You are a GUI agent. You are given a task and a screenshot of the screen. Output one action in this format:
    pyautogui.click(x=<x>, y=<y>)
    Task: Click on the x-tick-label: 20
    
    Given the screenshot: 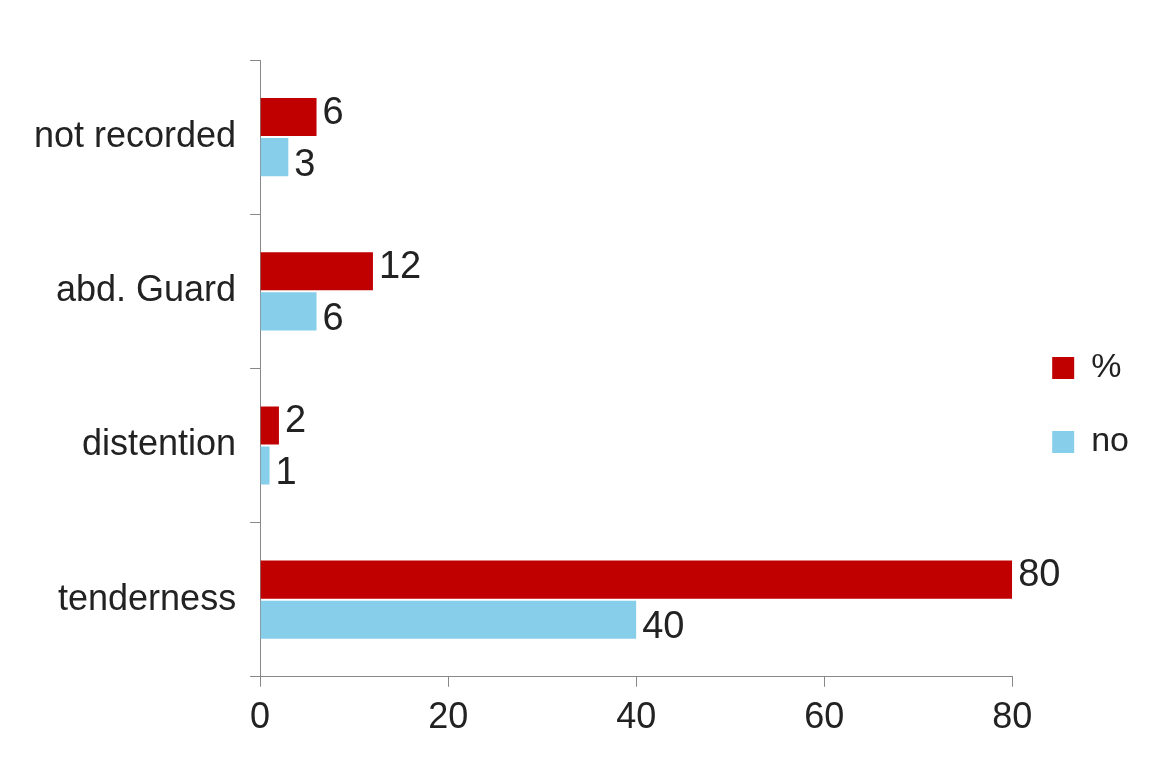 What is the action you would take?
    pyautogui.click(x=448, y=716)
    